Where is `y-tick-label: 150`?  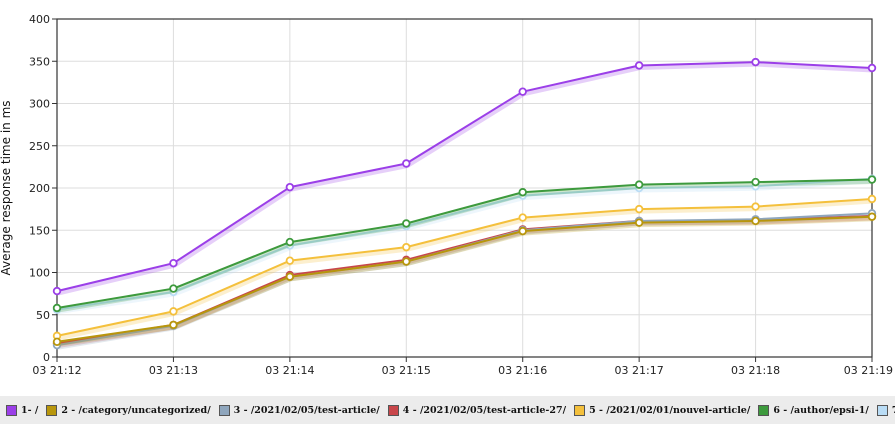 y-tick-label: 150 is located at coordinates (39, 230).